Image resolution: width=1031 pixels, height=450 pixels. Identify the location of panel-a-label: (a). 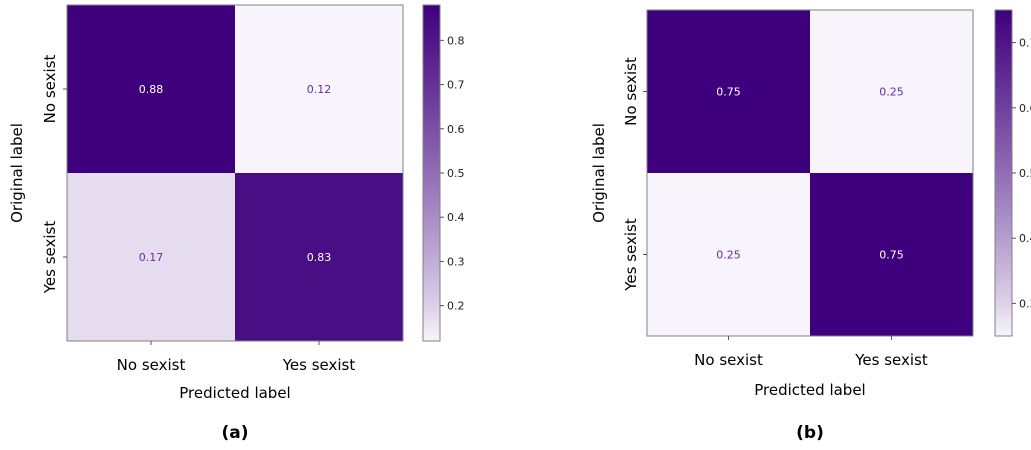
(235, 433).